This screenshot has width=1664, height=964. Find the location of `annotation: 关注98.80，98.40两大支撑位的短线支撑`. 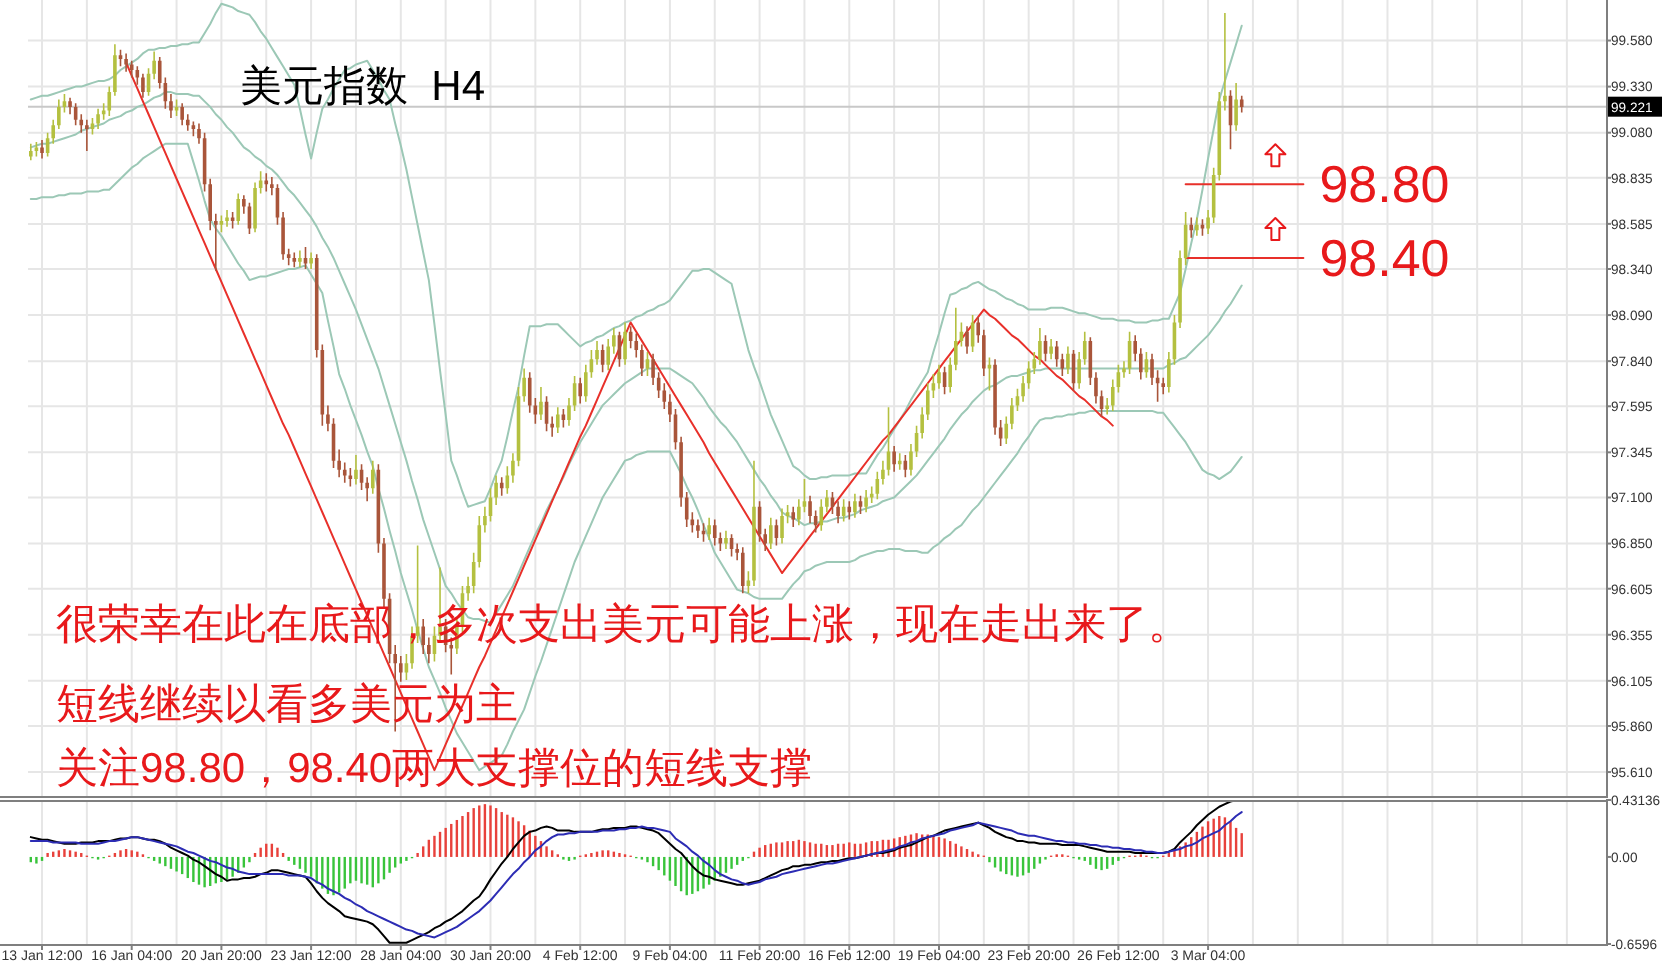

annotation: 关注98.80，98.40两大支撑位的短线支撑 is located at coordinates (434, 768).